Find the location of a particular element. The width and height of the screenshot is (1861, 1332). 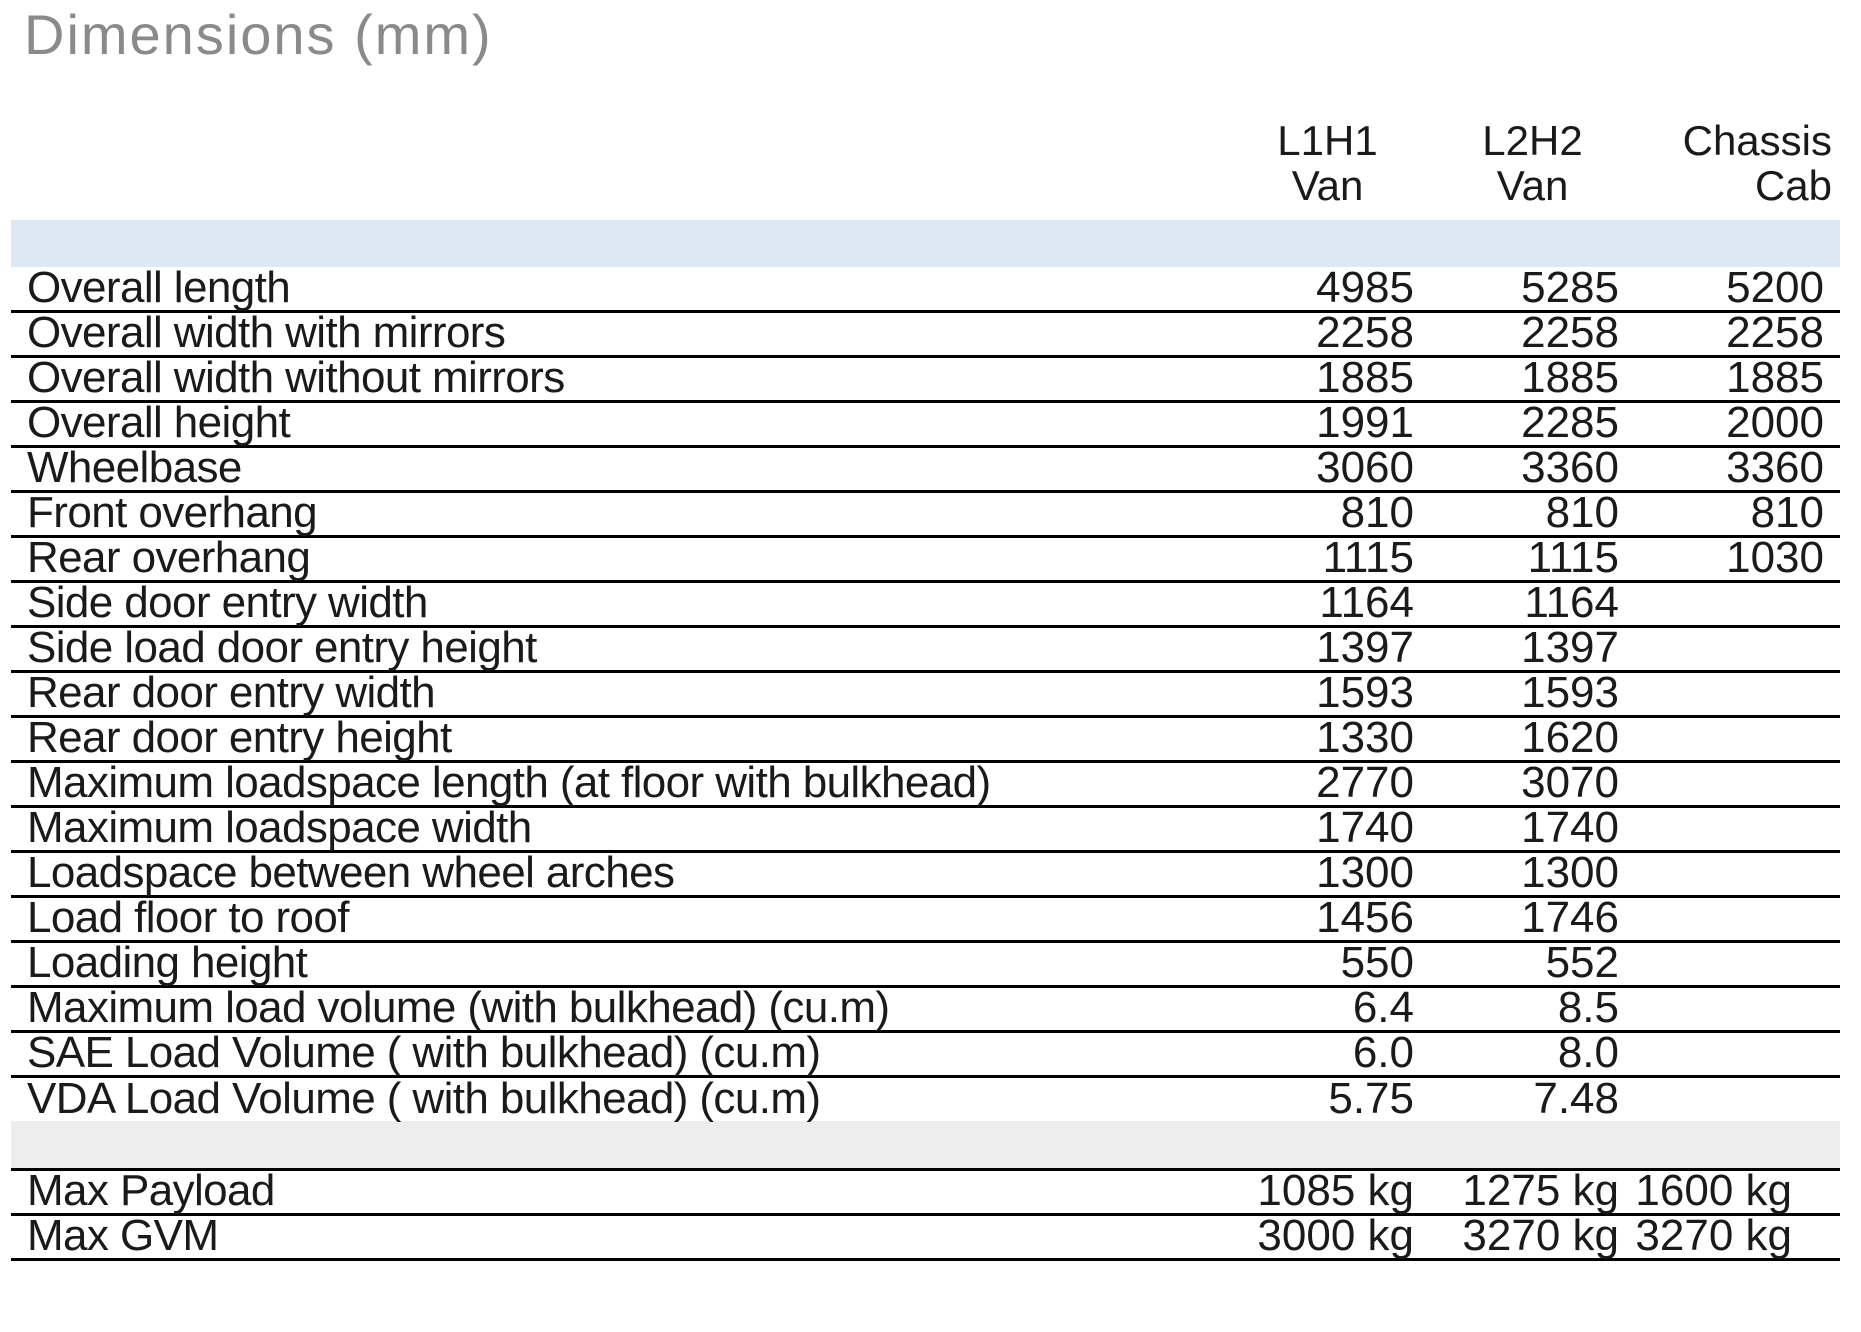

cell-chassis-cab: 1885 is located at coordinates (1775, 377).